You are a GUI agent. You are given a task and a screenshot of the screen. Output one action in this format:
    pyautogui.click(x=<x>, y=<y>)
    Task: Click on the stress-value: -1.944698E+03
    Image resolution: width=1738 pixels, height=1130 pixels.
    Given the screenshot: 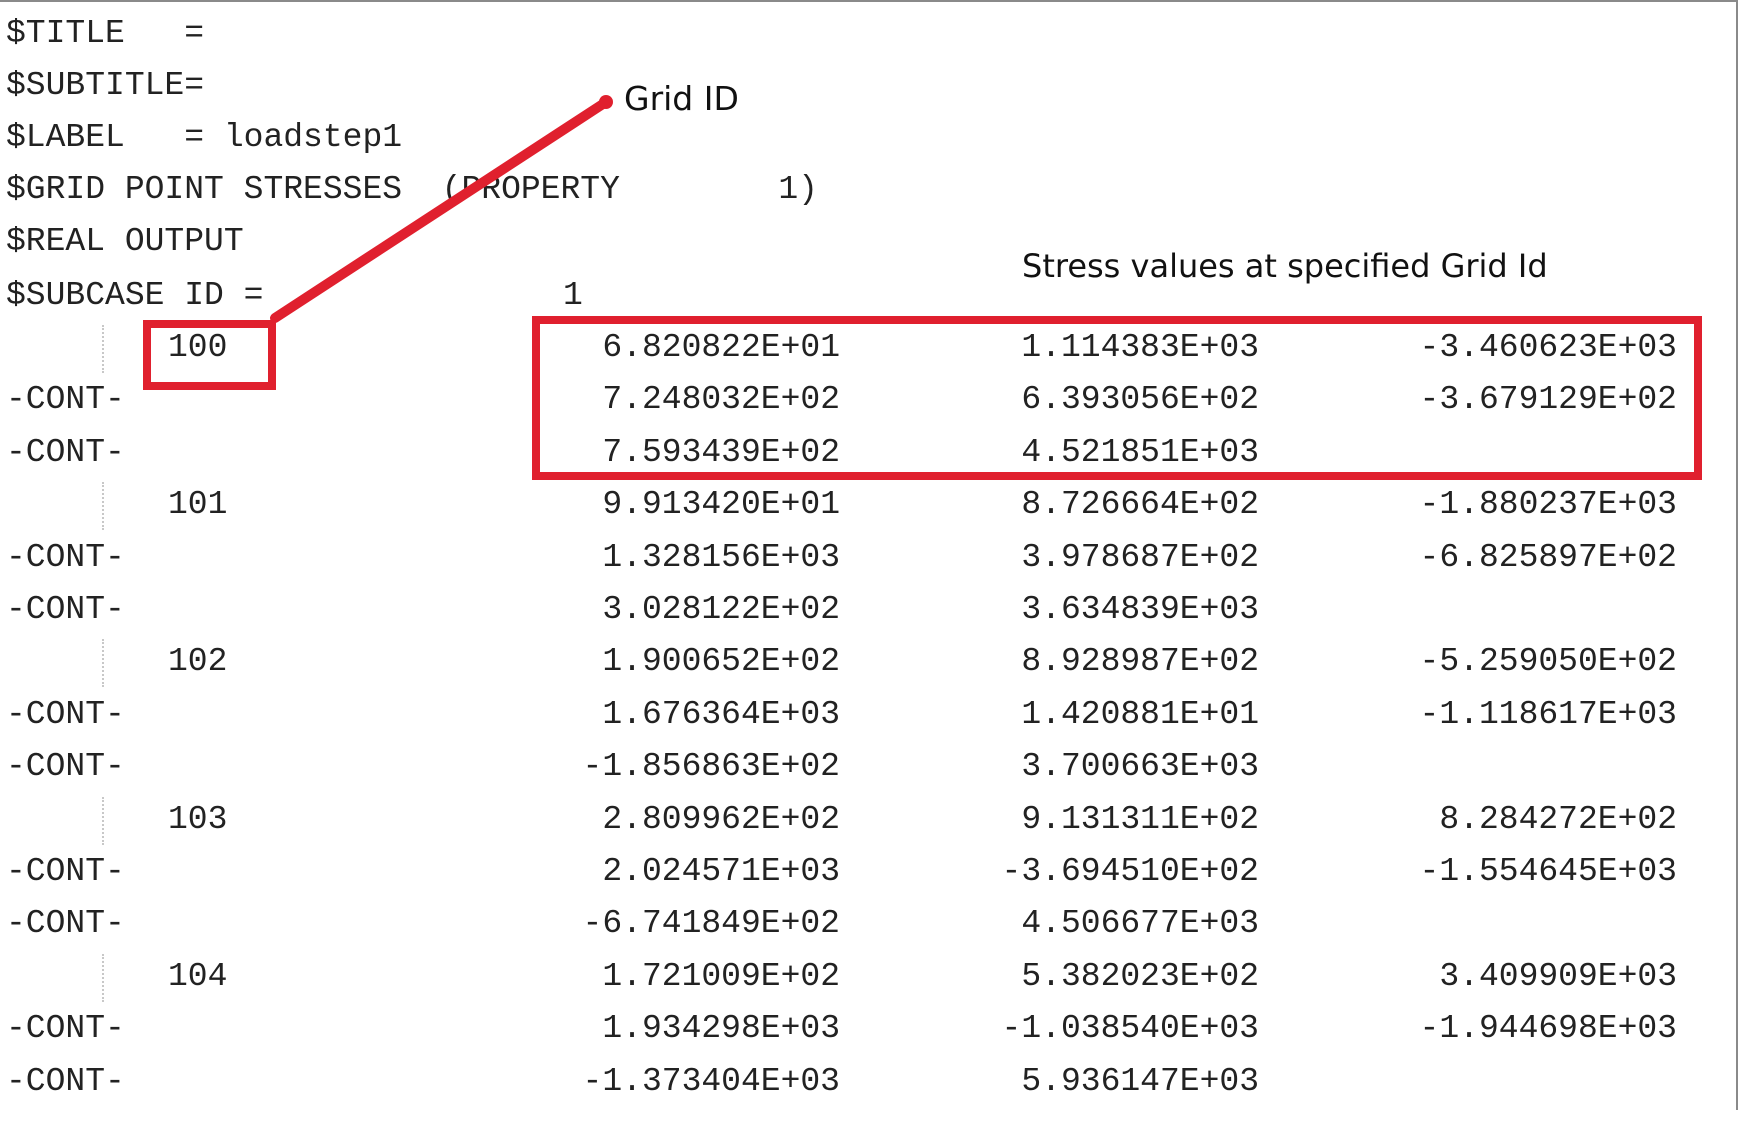 What is the action you would take?
    pyautogui.click(x=1548, y=1029)
    